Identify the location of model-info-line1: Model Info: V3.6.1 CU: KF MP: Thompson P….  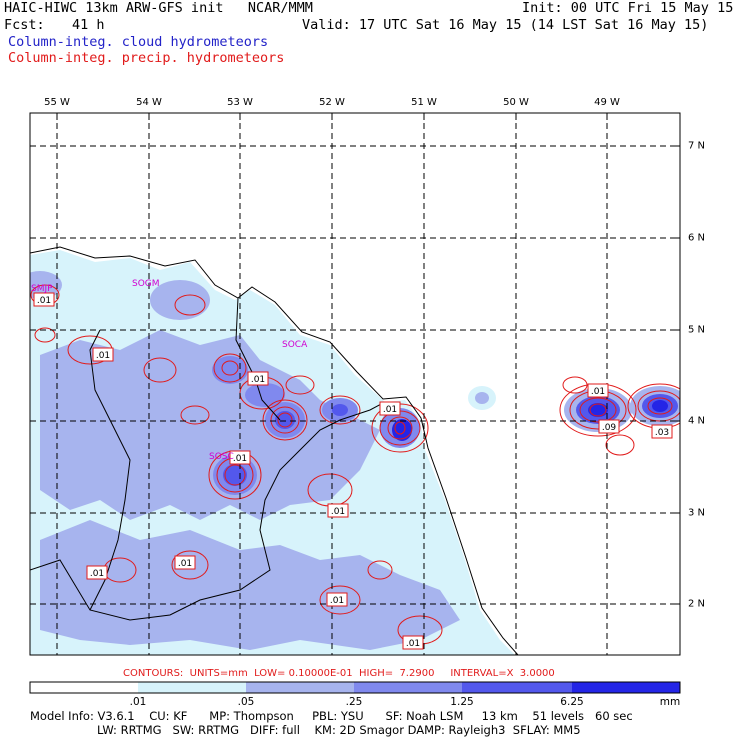
(331, 716).